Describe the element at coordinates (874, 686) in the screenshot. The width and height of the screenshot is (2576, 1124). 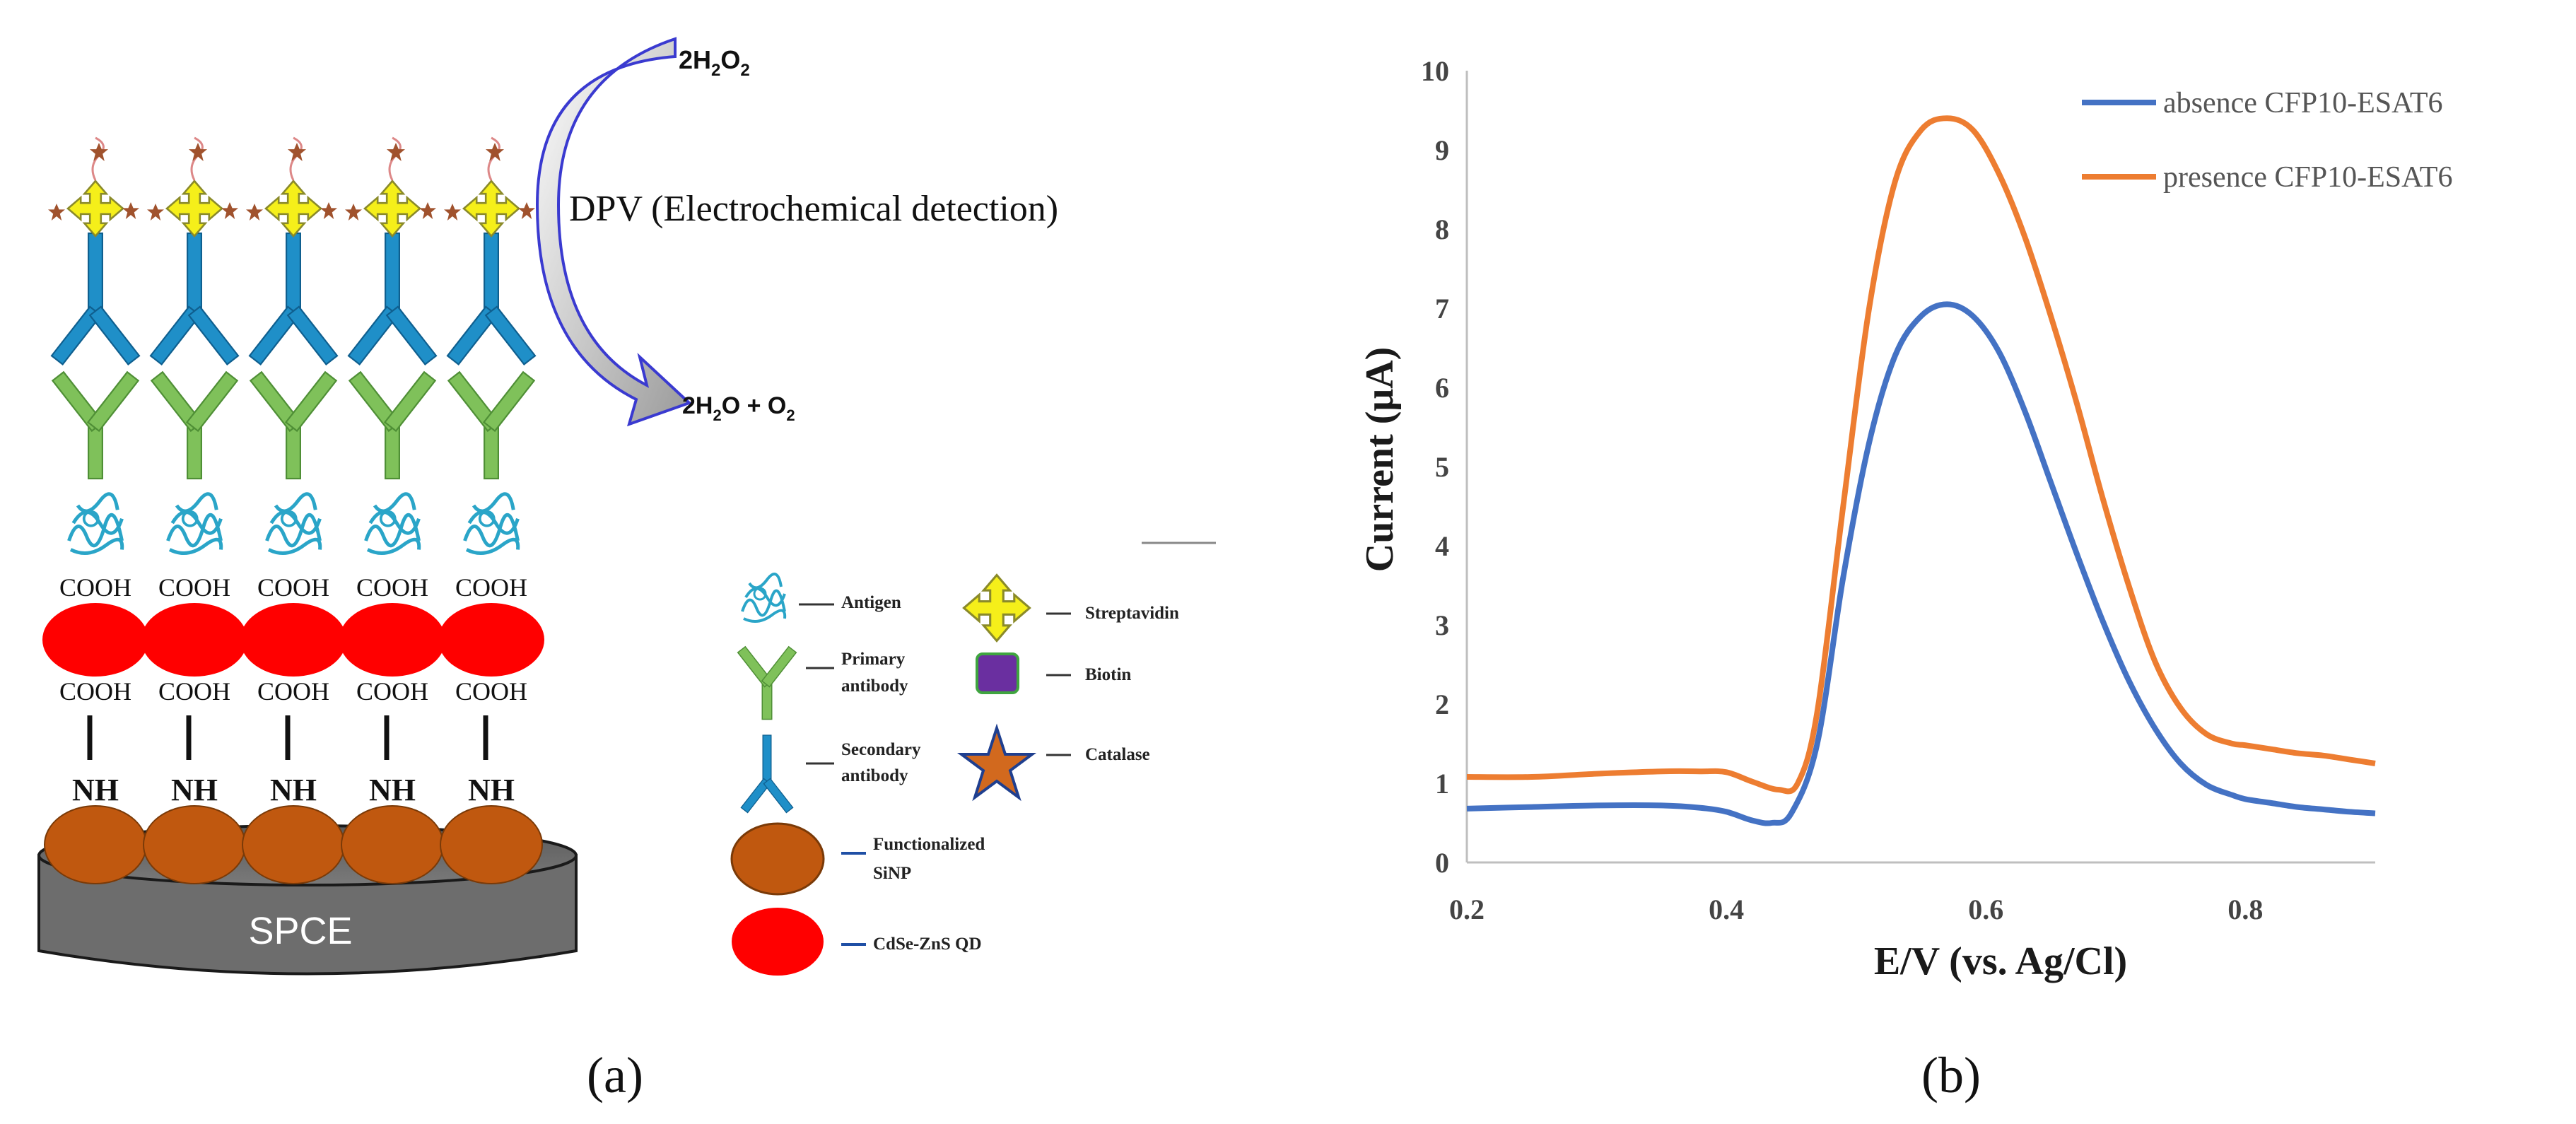
I see `legend-primary-label-2: antibody` at that location.